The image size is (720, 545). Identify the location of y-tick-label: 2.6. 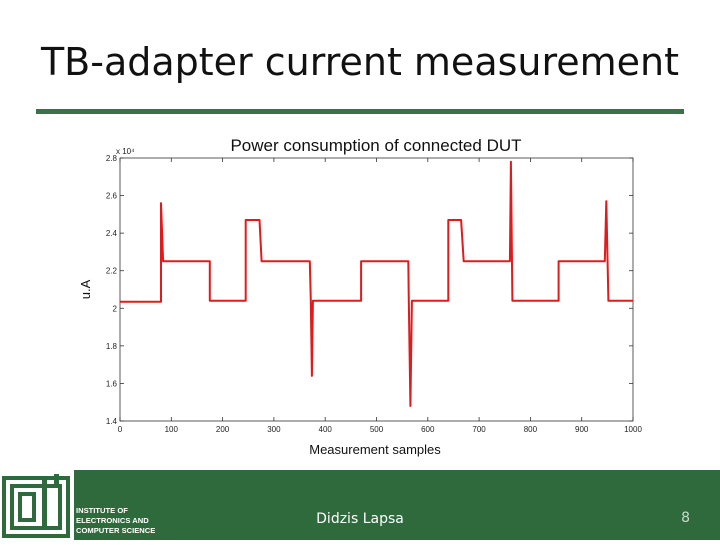
(112, 196).